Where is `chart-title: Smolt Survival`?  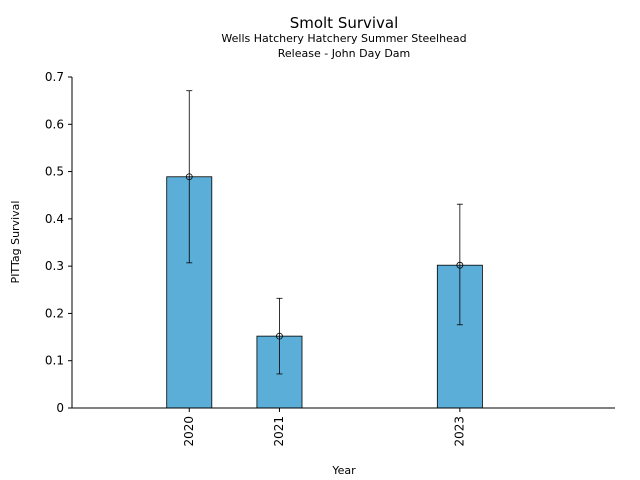 chart-title: Smolt Survival is located at coordinates (344, 23).